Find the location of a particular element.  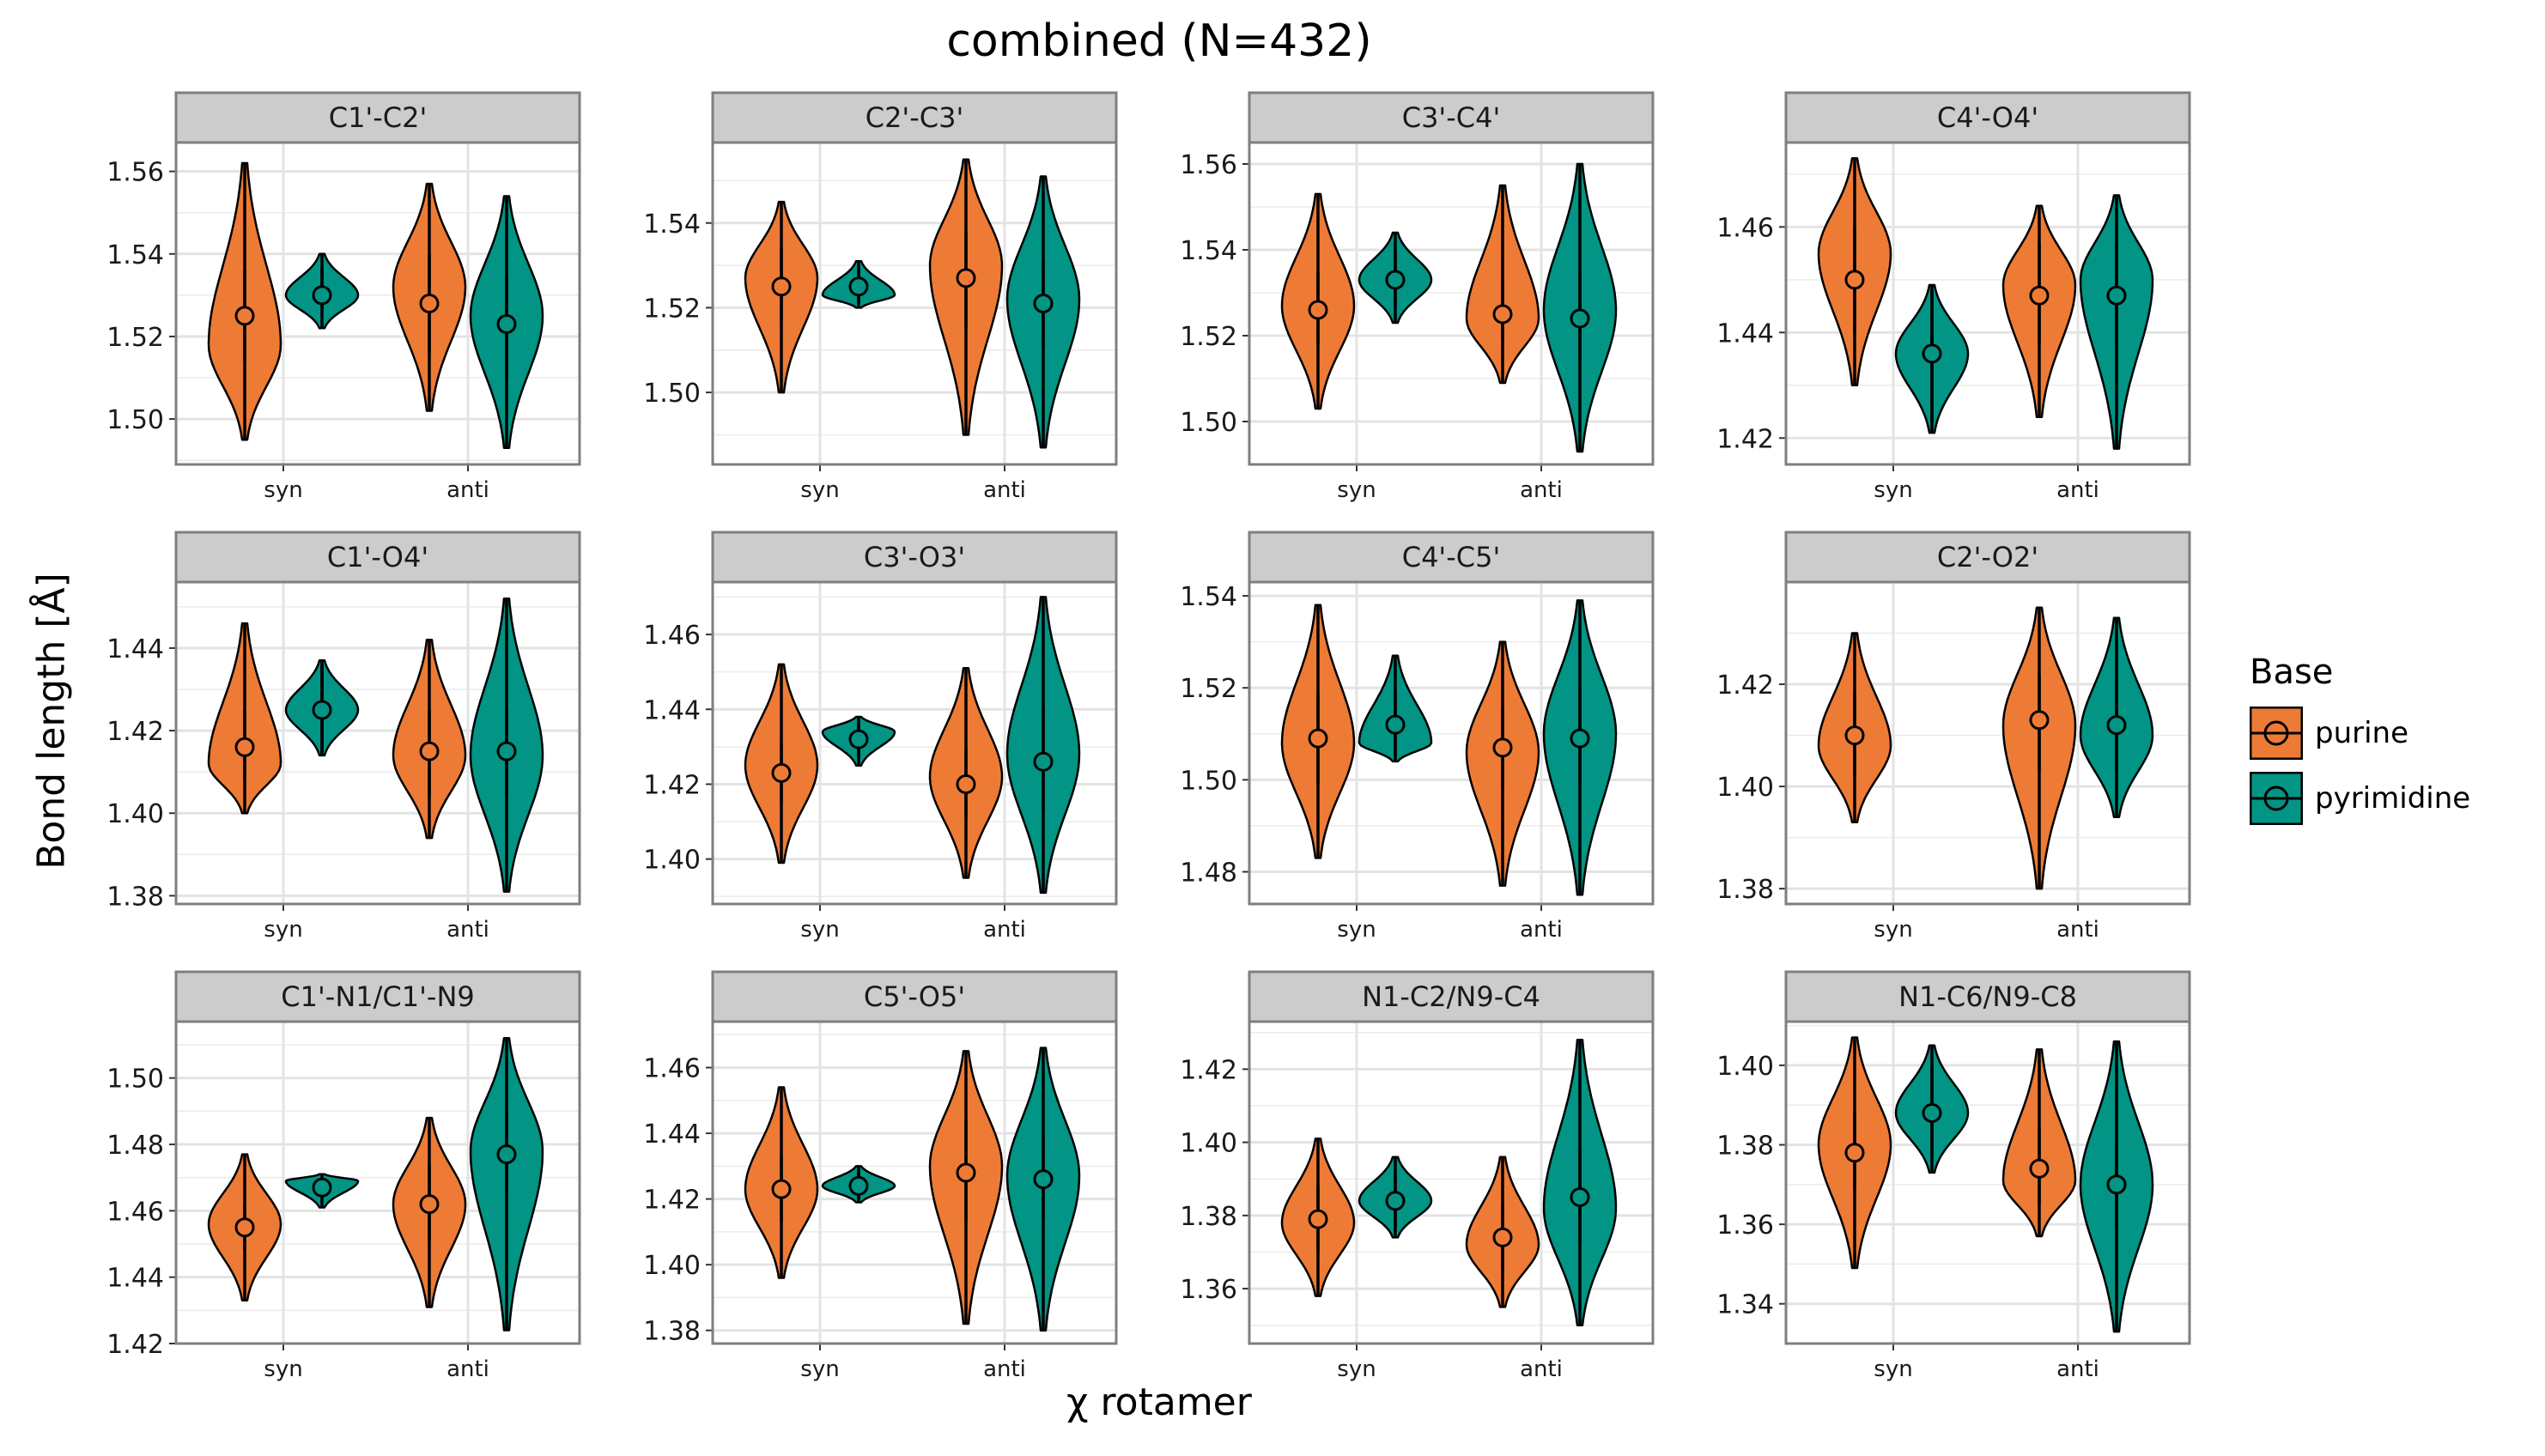

x-axis-title: χ rotamer is located at coordinates (1159, 1402).